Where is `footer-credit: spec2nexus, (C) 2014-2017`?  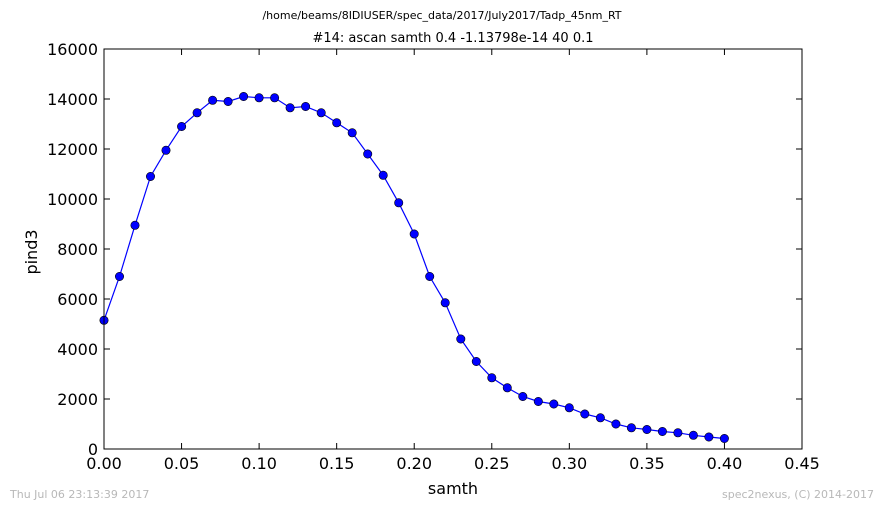 footer-credit: spec2nexus, (C) 2014-2017 is located at coordinates (798, 494).